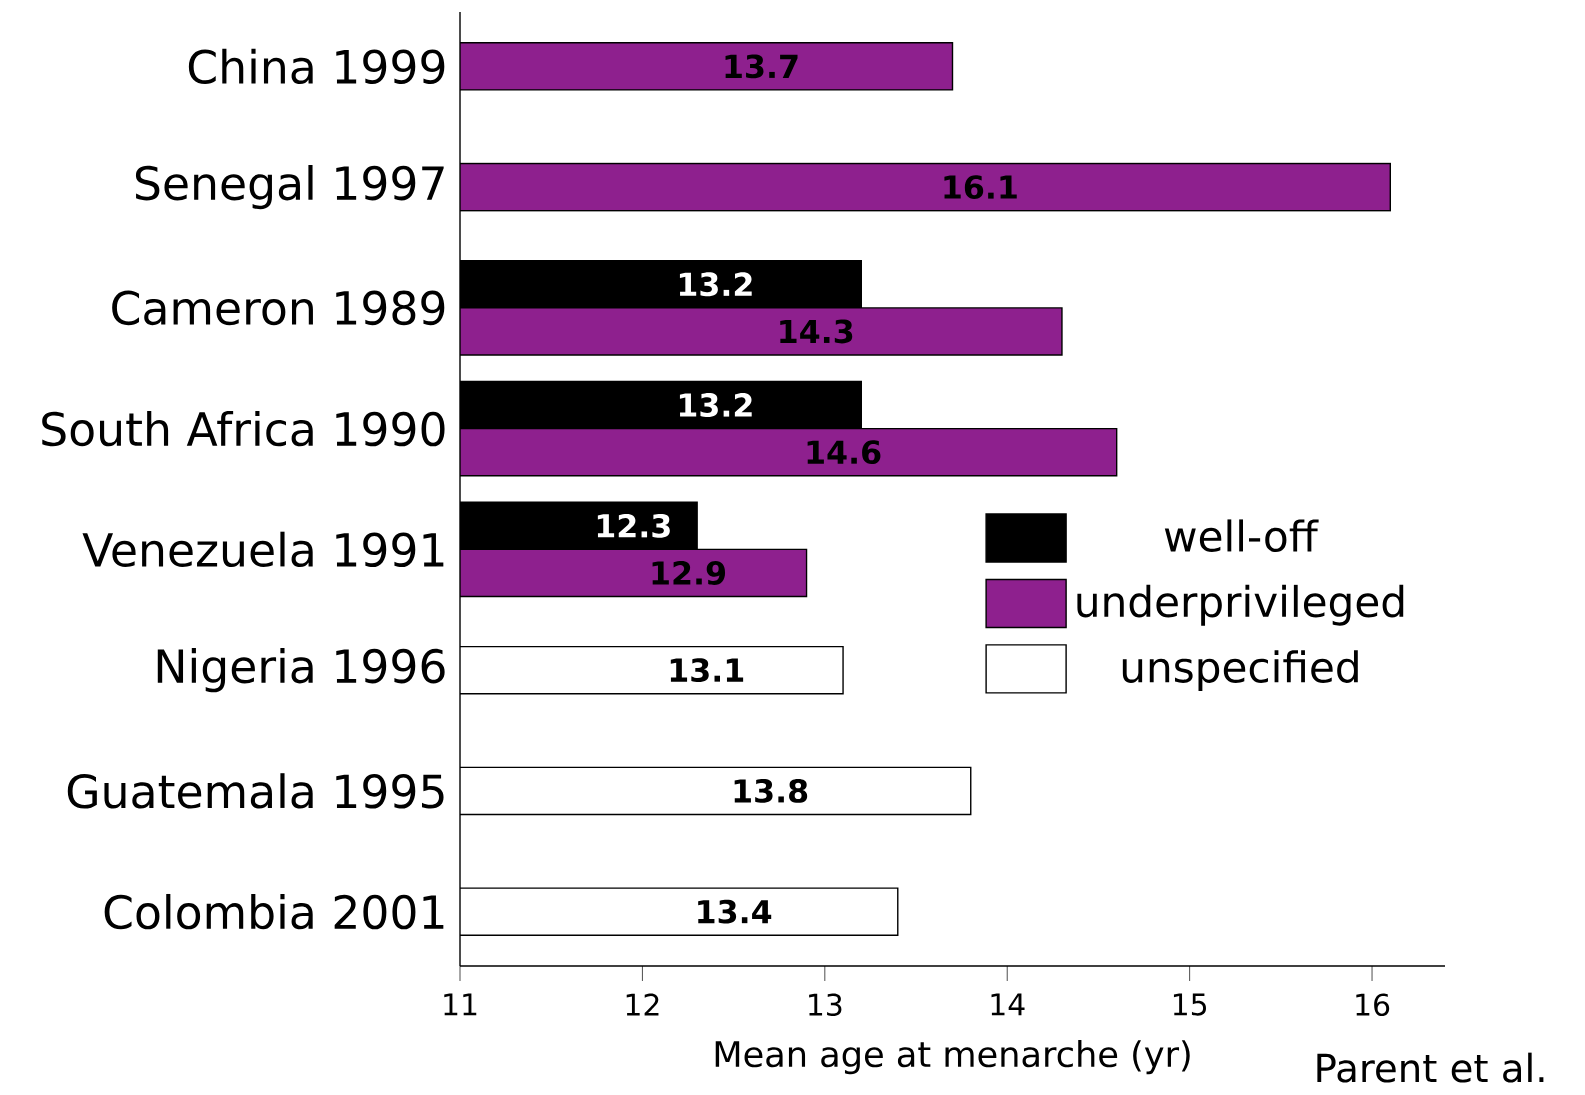 The height and width of the screenshot is (1095, 1585). What do you see at coordinates (633, 525) in the screenshot?
I see `data-label: 12.3` at bounding box center [633, 525].